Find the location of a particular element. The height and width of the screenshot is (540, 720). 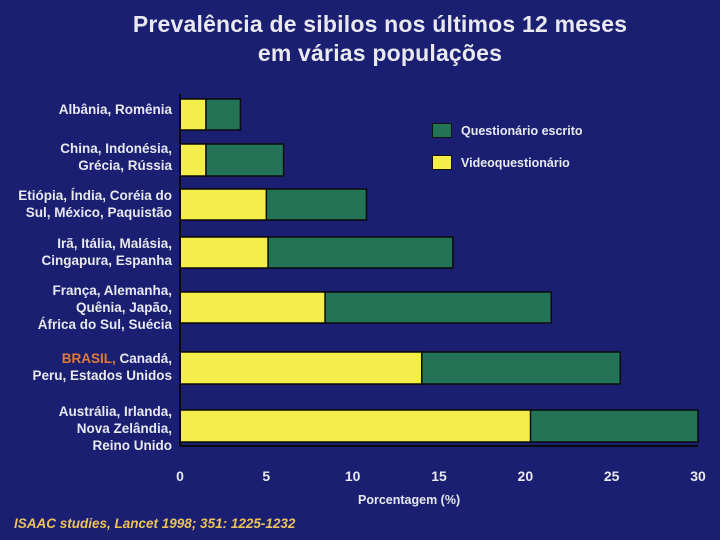

legend-swatch-video is located at coordinates (442, 162).